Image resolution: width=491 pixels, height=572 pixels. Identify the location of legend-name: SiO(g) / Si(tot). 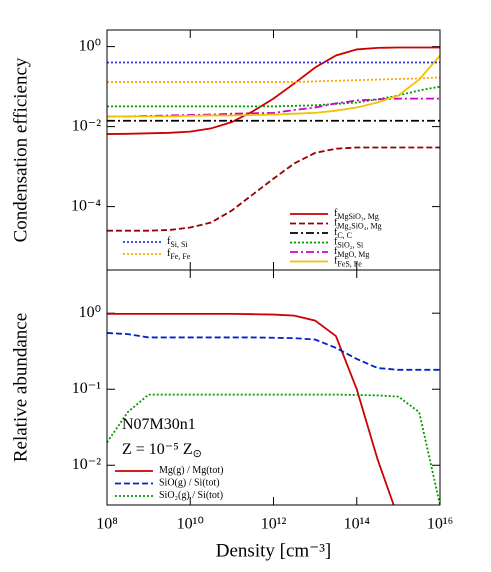
(189, 483).